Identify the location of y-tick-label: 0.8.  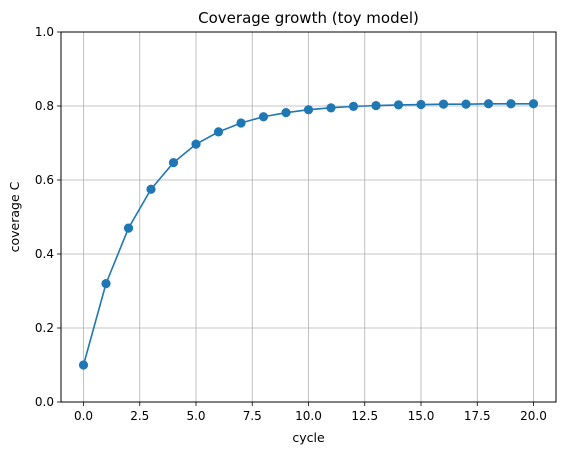
(44, 106).